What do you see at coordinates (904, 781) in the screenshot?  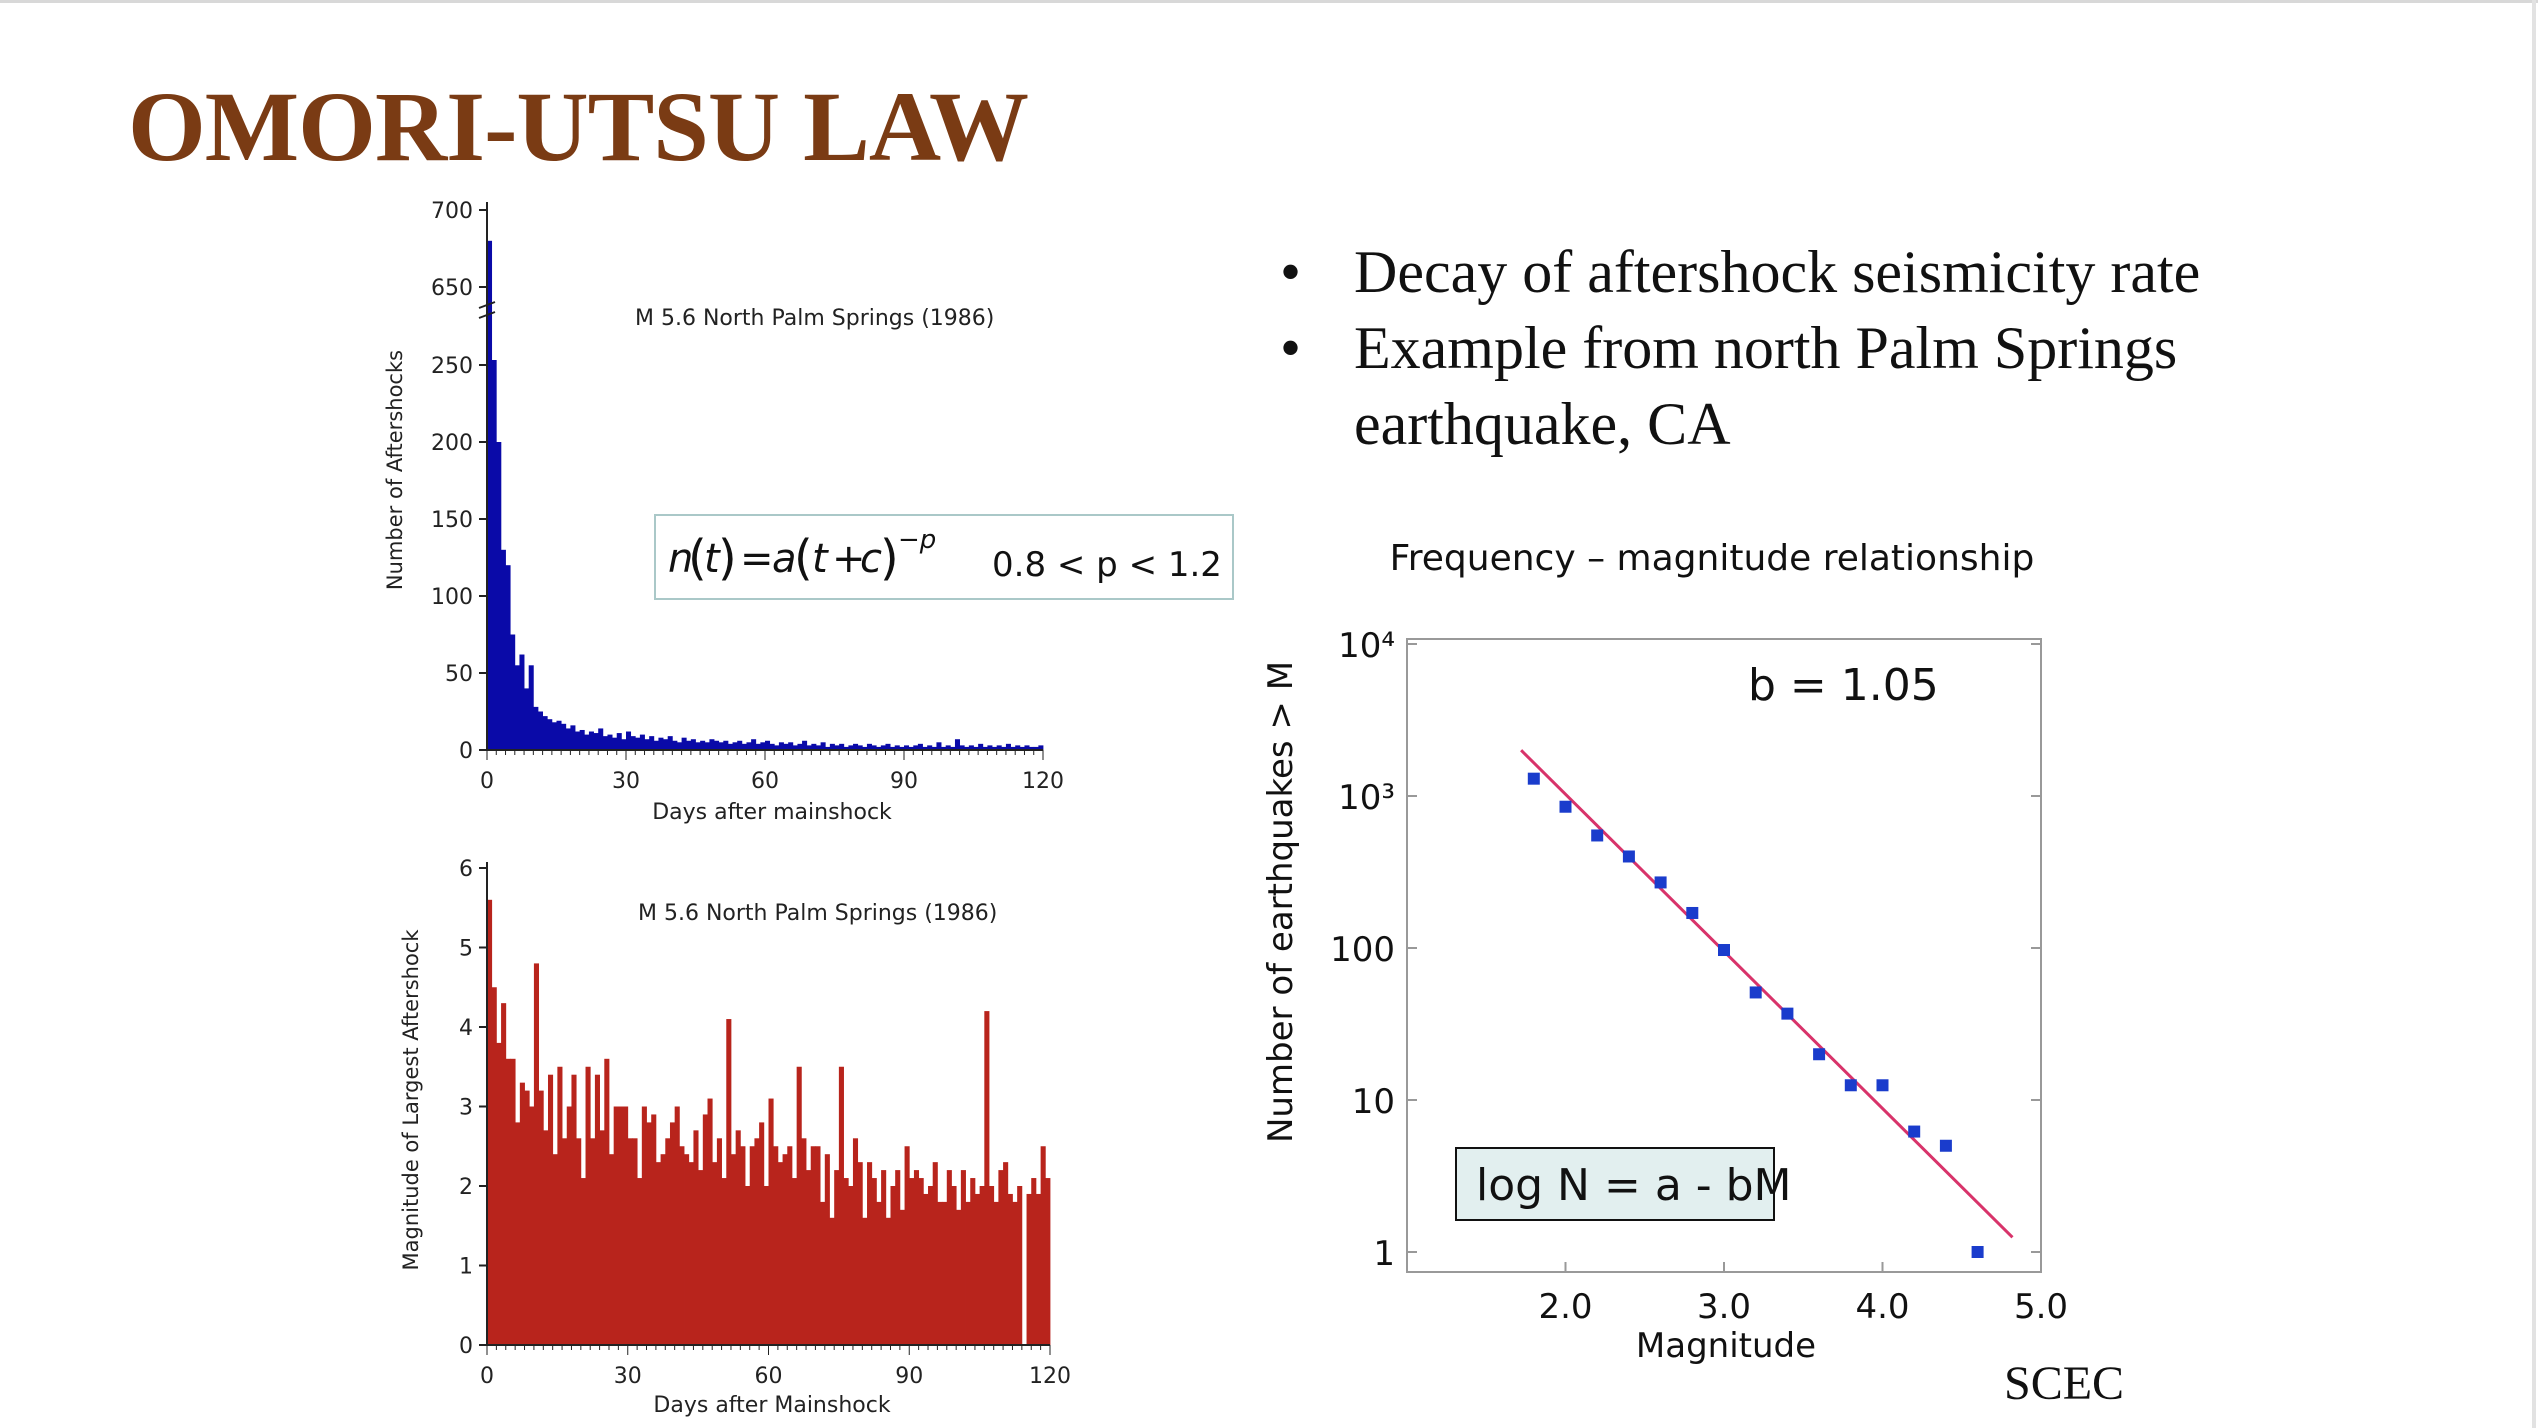 I see `count-x-tick-label: 90` at bounding box center [904, 781].